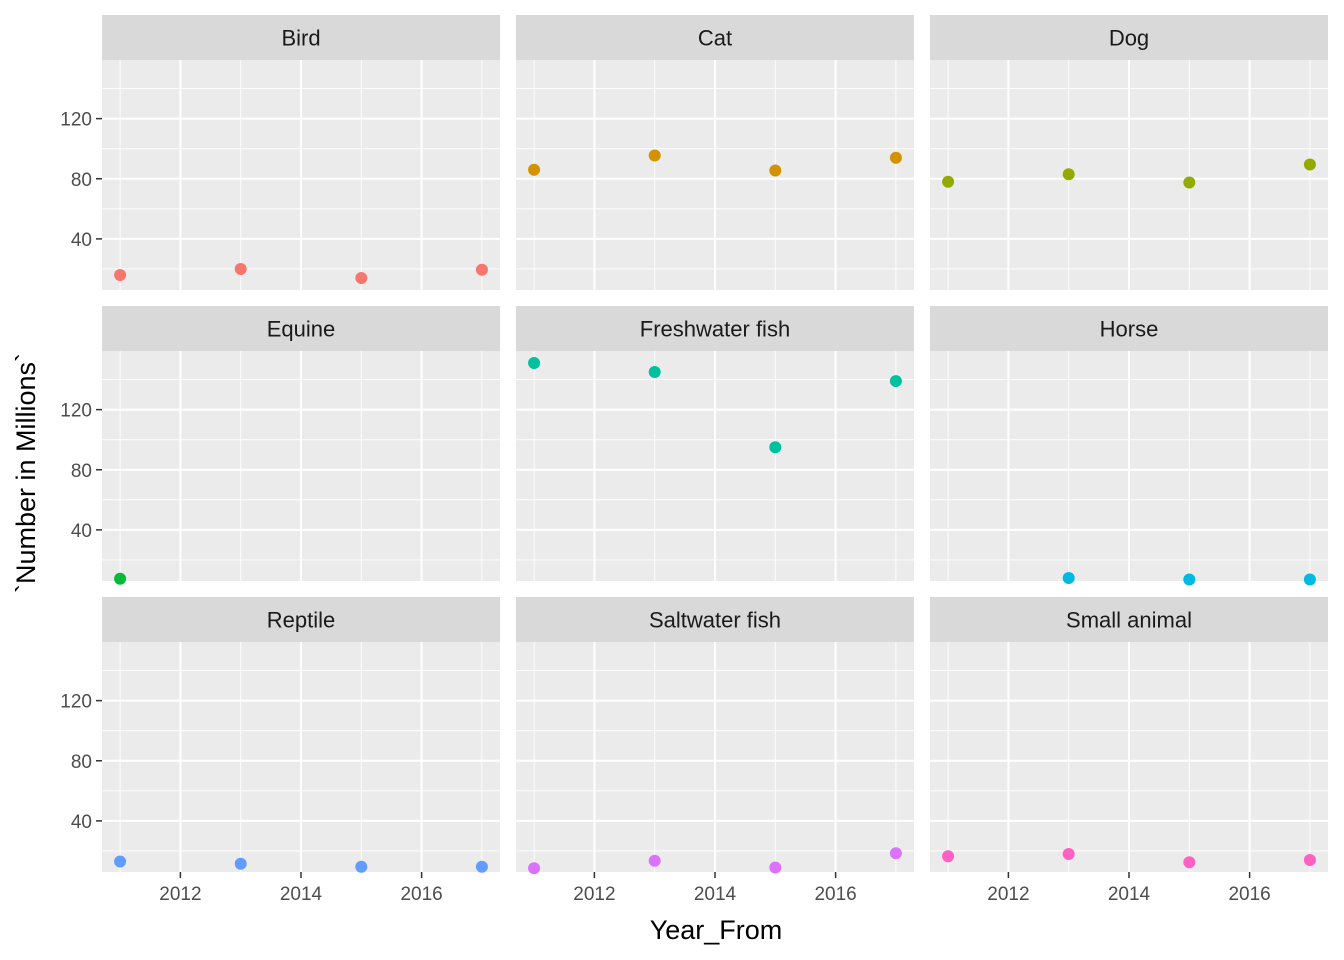  I want to click on y-axis-title: `Number in Millions`, so click(26, 473).